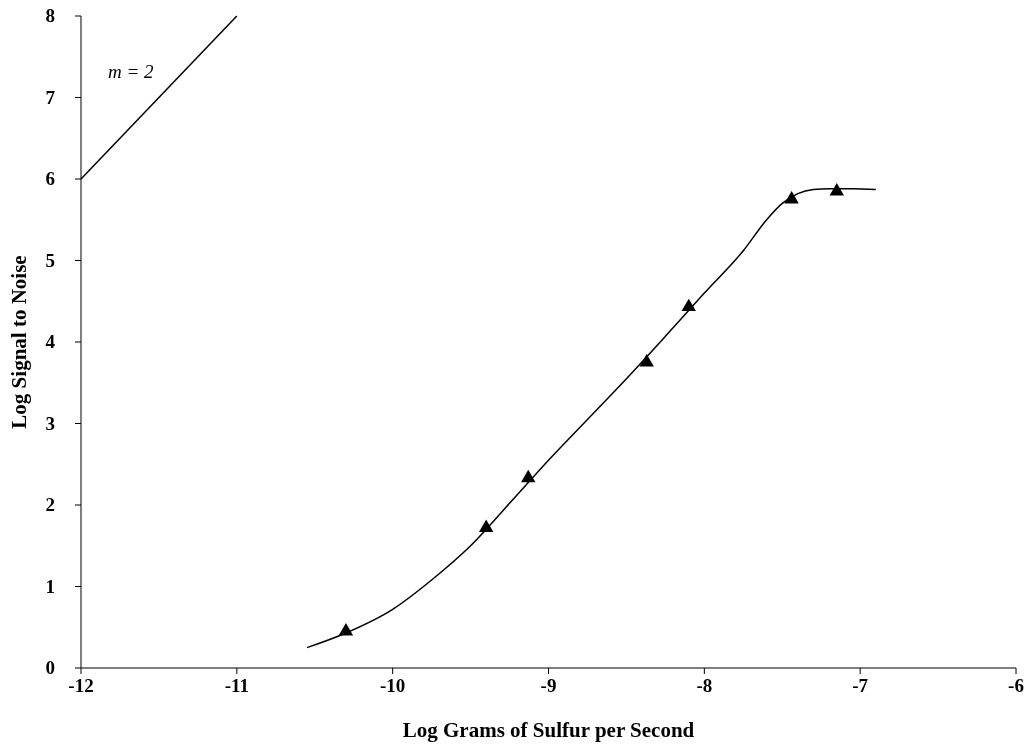 The image size is (1027, 750). Describe the element at coordinates (131, 71) in the screenshot. I see `annotation: m = 2` at that location.